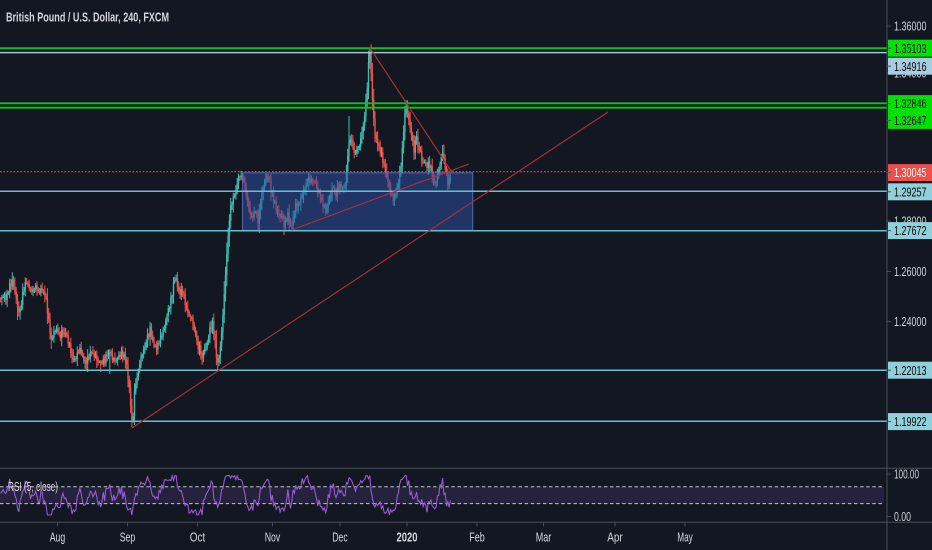 The image size is (932, 550). I want to click on svg-text: May, so click(685, 537).